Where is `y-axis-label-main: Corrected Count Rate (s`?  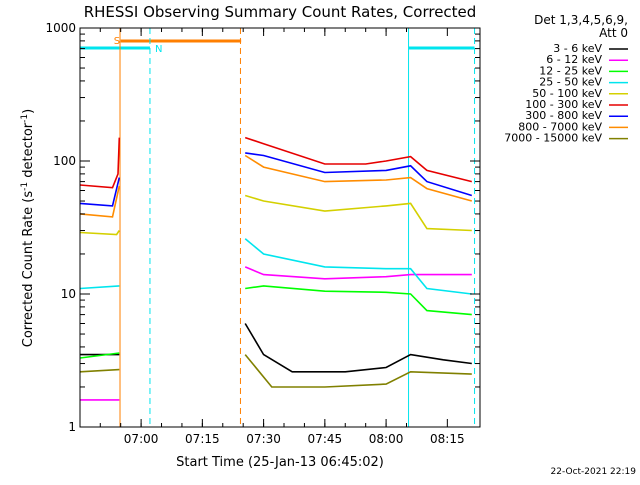
y-axis-label-main: Corrected Count Rate (s is located at coordinates (28, 269).